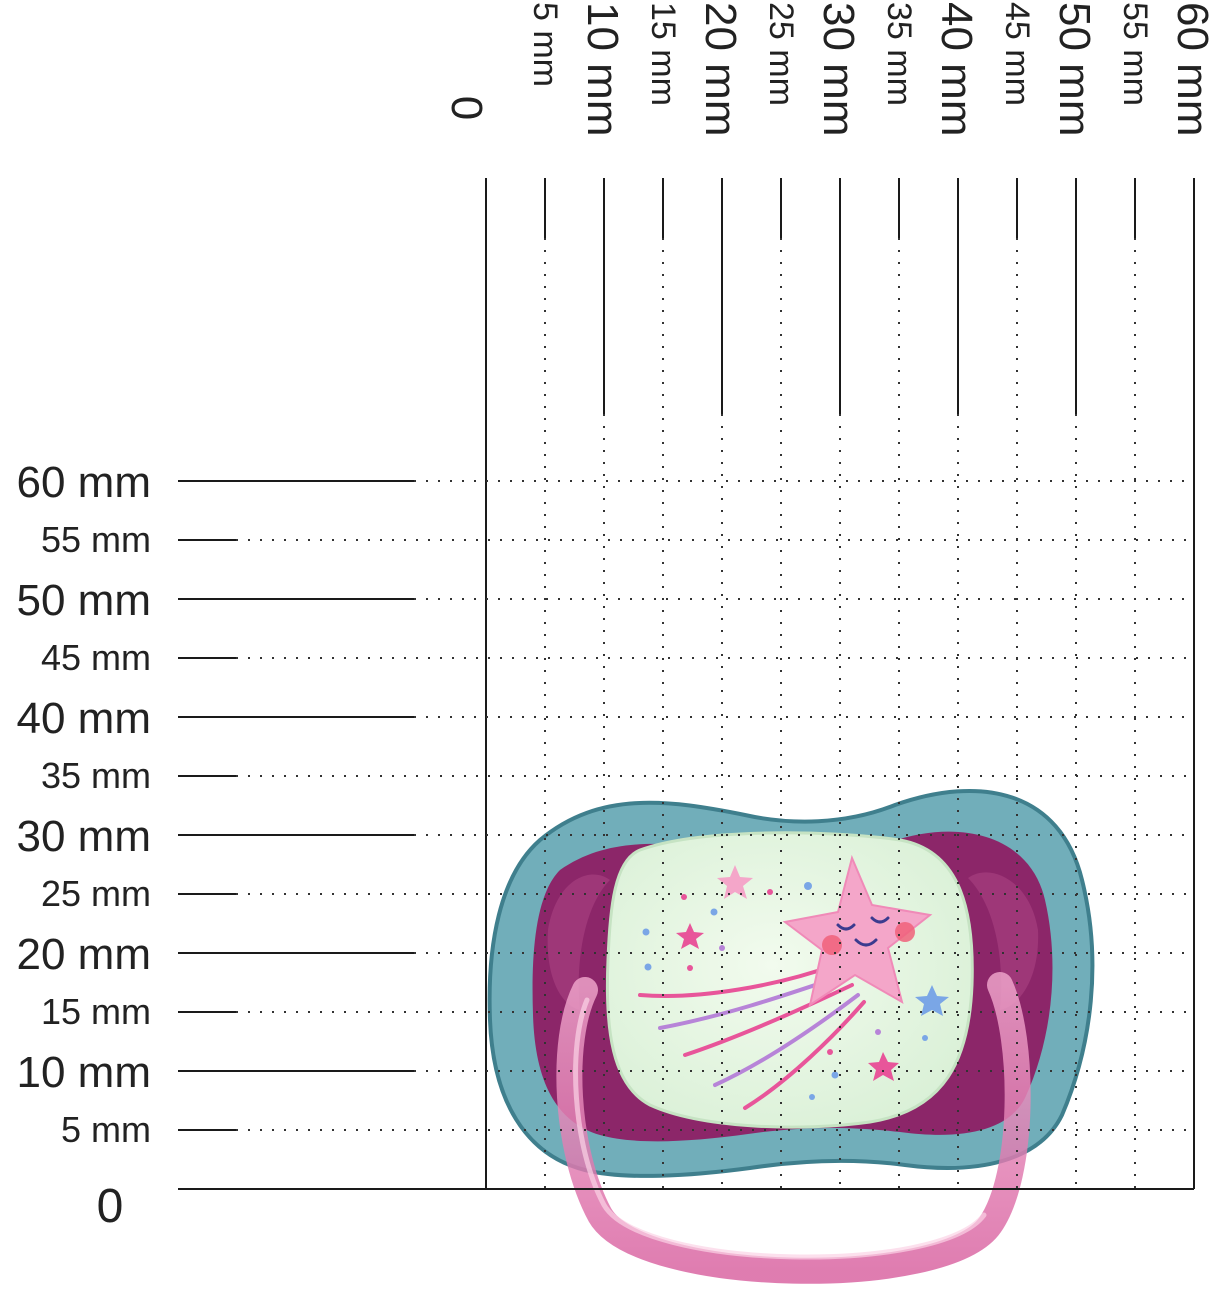  I want to click on x-label-15: 15 mm, so click(663, 54).